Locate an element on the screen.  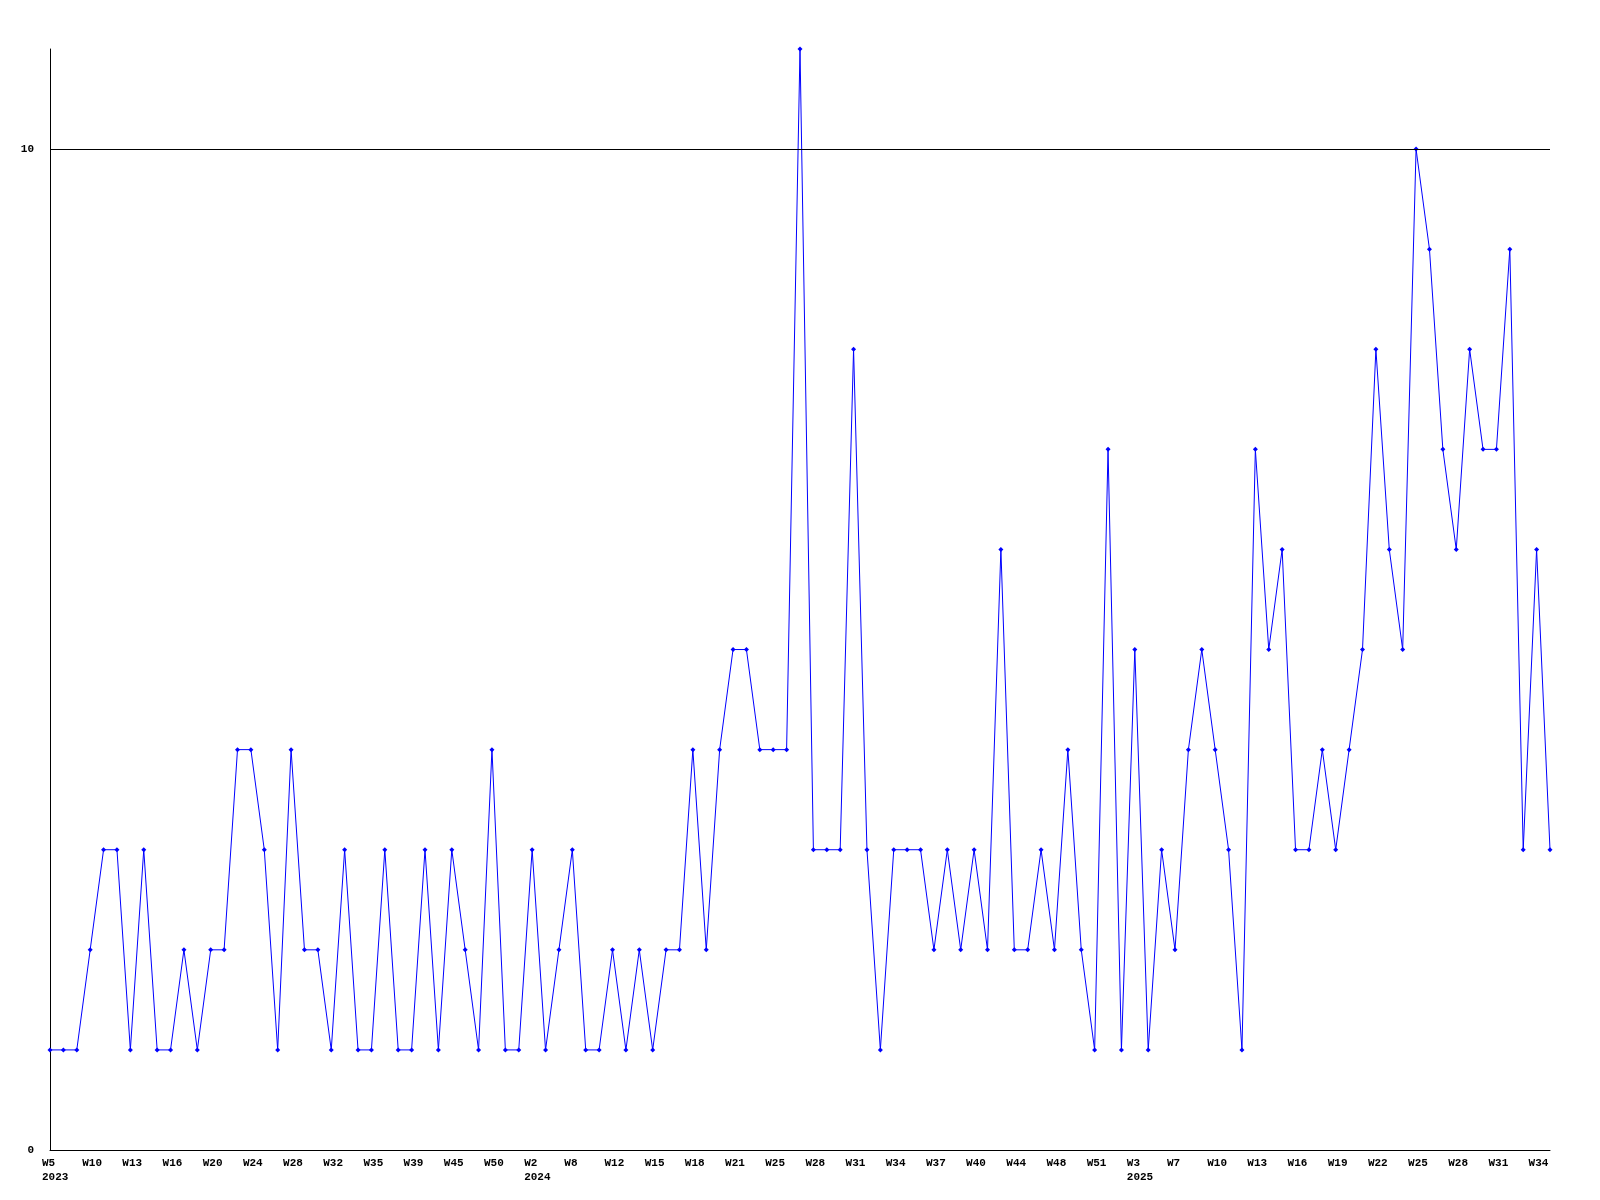
x-tick-label: W35 is located at coordinates (373, 1163).